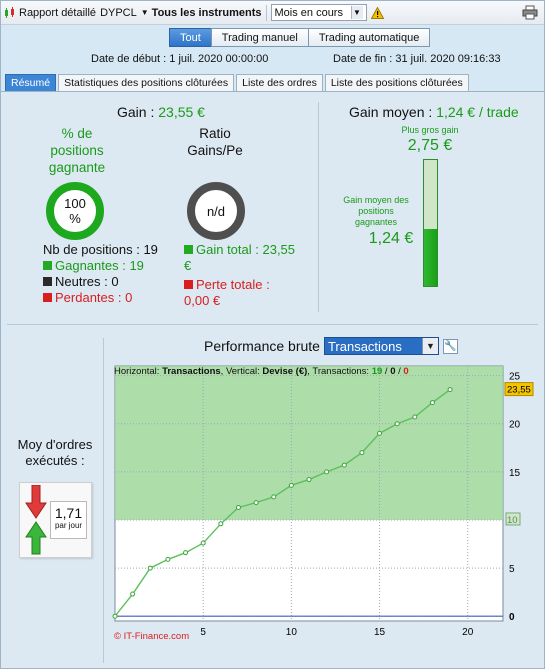 The width and height of the screenshot is (545, 669). What do you see at coordinates (285, 371) in the screenshot?
I see `info-v-value: Devise (€)` at bounding box center [285, 371].